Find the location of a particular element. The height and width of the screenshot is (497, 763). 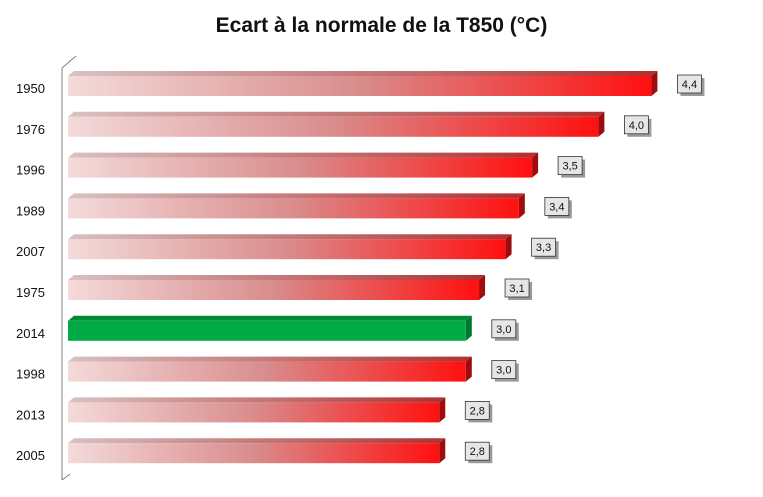

data-label: 3,1 is located at coordinates (516, 289).